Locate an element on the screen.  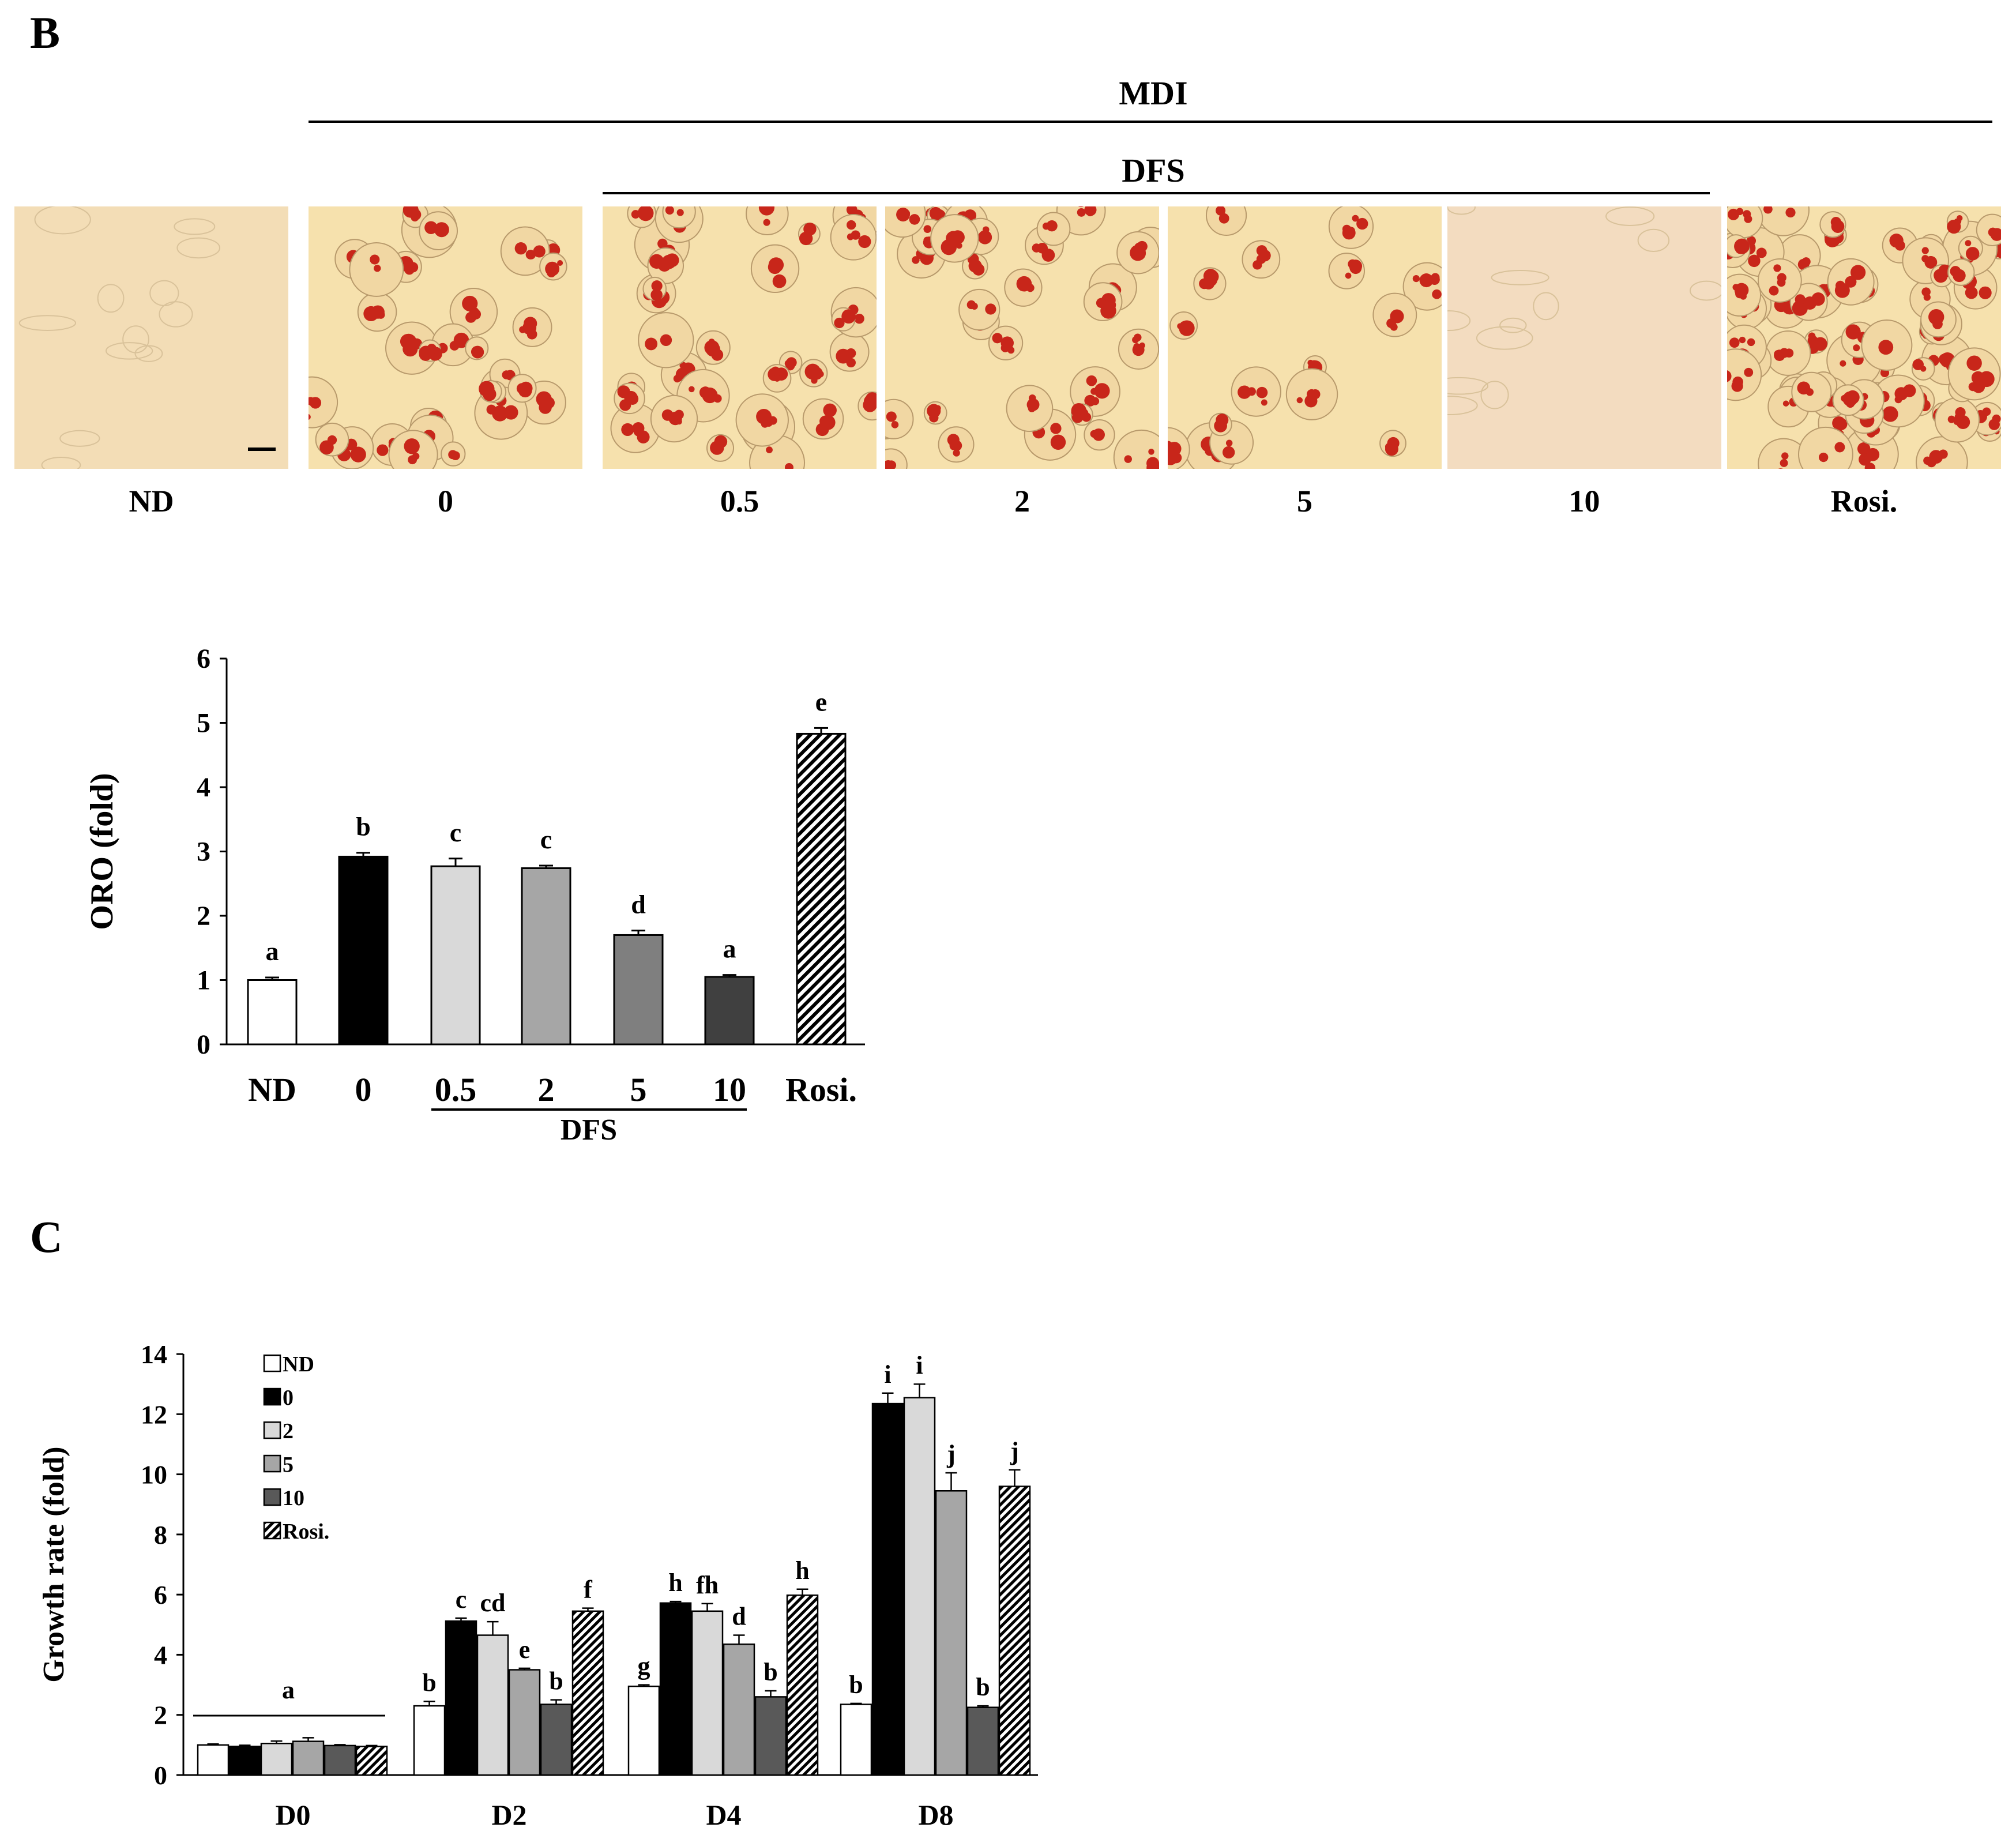
oro-x-tick-label: Rosi. is located at coordinates (821, 1089).